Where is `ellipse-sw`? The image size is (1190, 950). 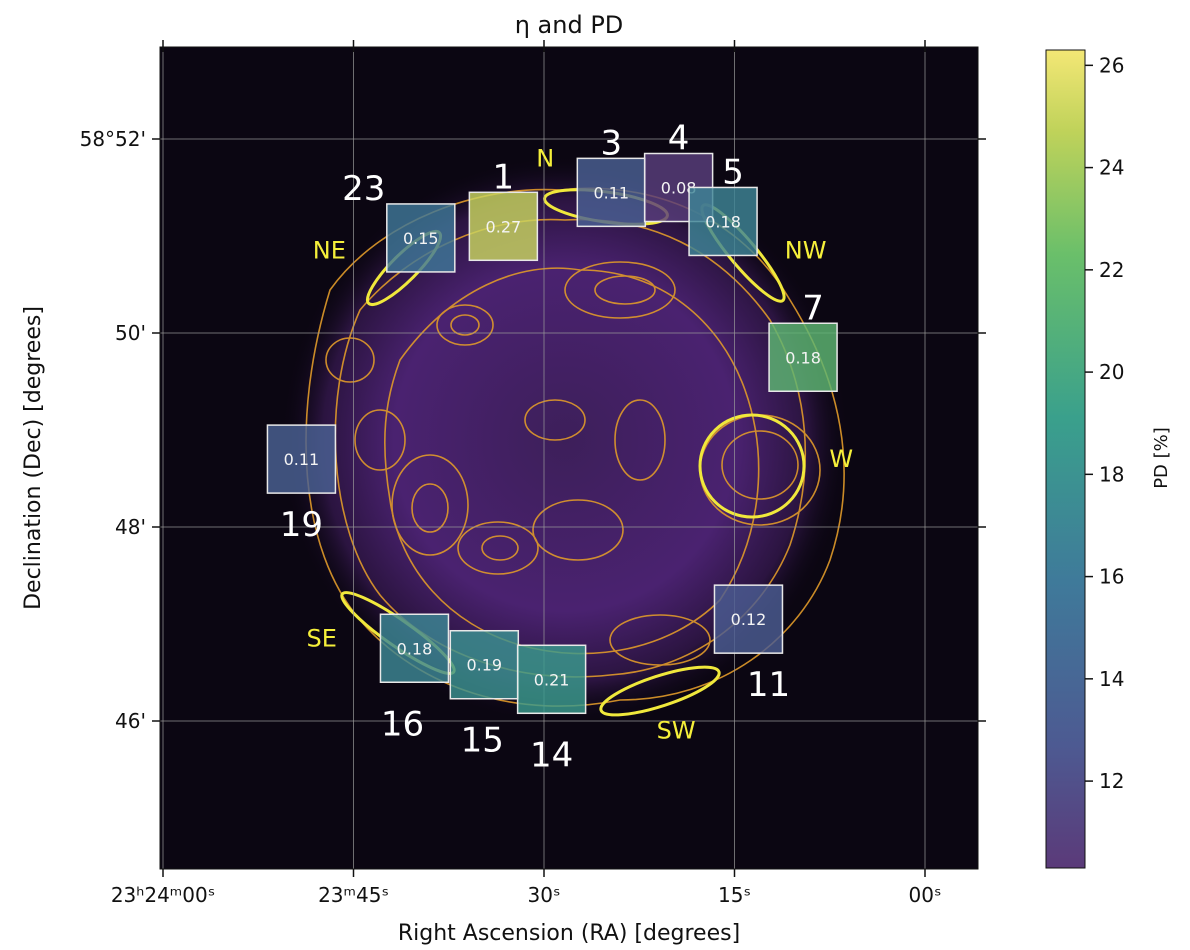 ellipse-sw is located at coordinates (660, 691).